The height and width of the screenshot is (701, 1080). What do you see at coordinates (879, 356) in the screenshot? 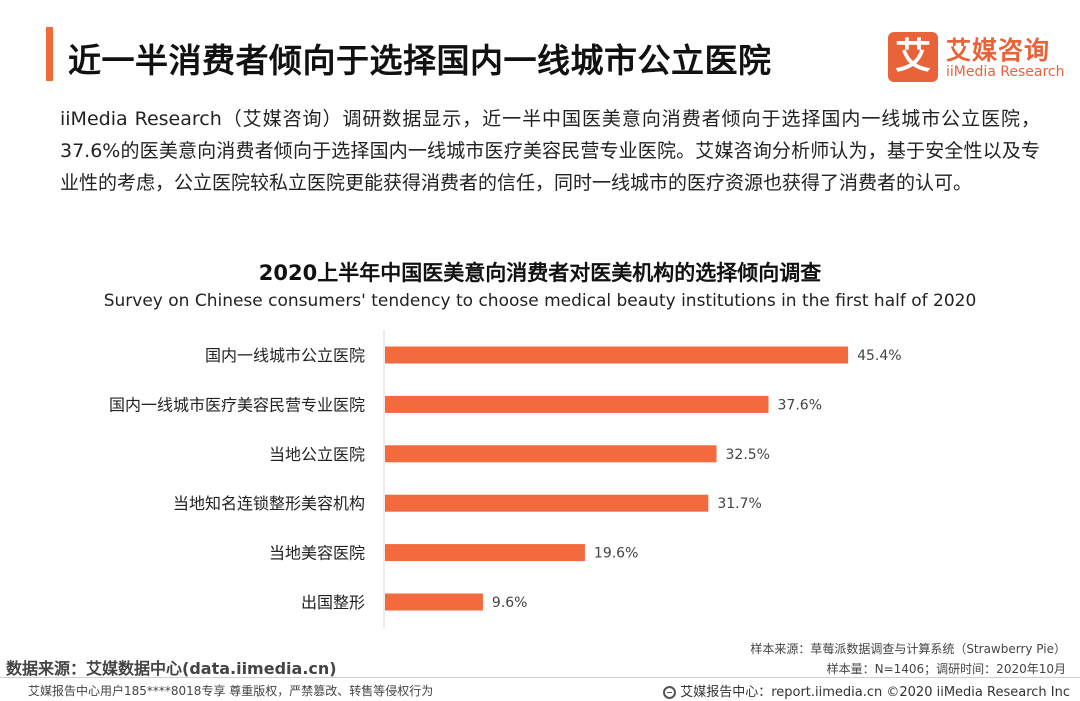
I see `value-label: 45.4%` at bounding box center [879, 356].